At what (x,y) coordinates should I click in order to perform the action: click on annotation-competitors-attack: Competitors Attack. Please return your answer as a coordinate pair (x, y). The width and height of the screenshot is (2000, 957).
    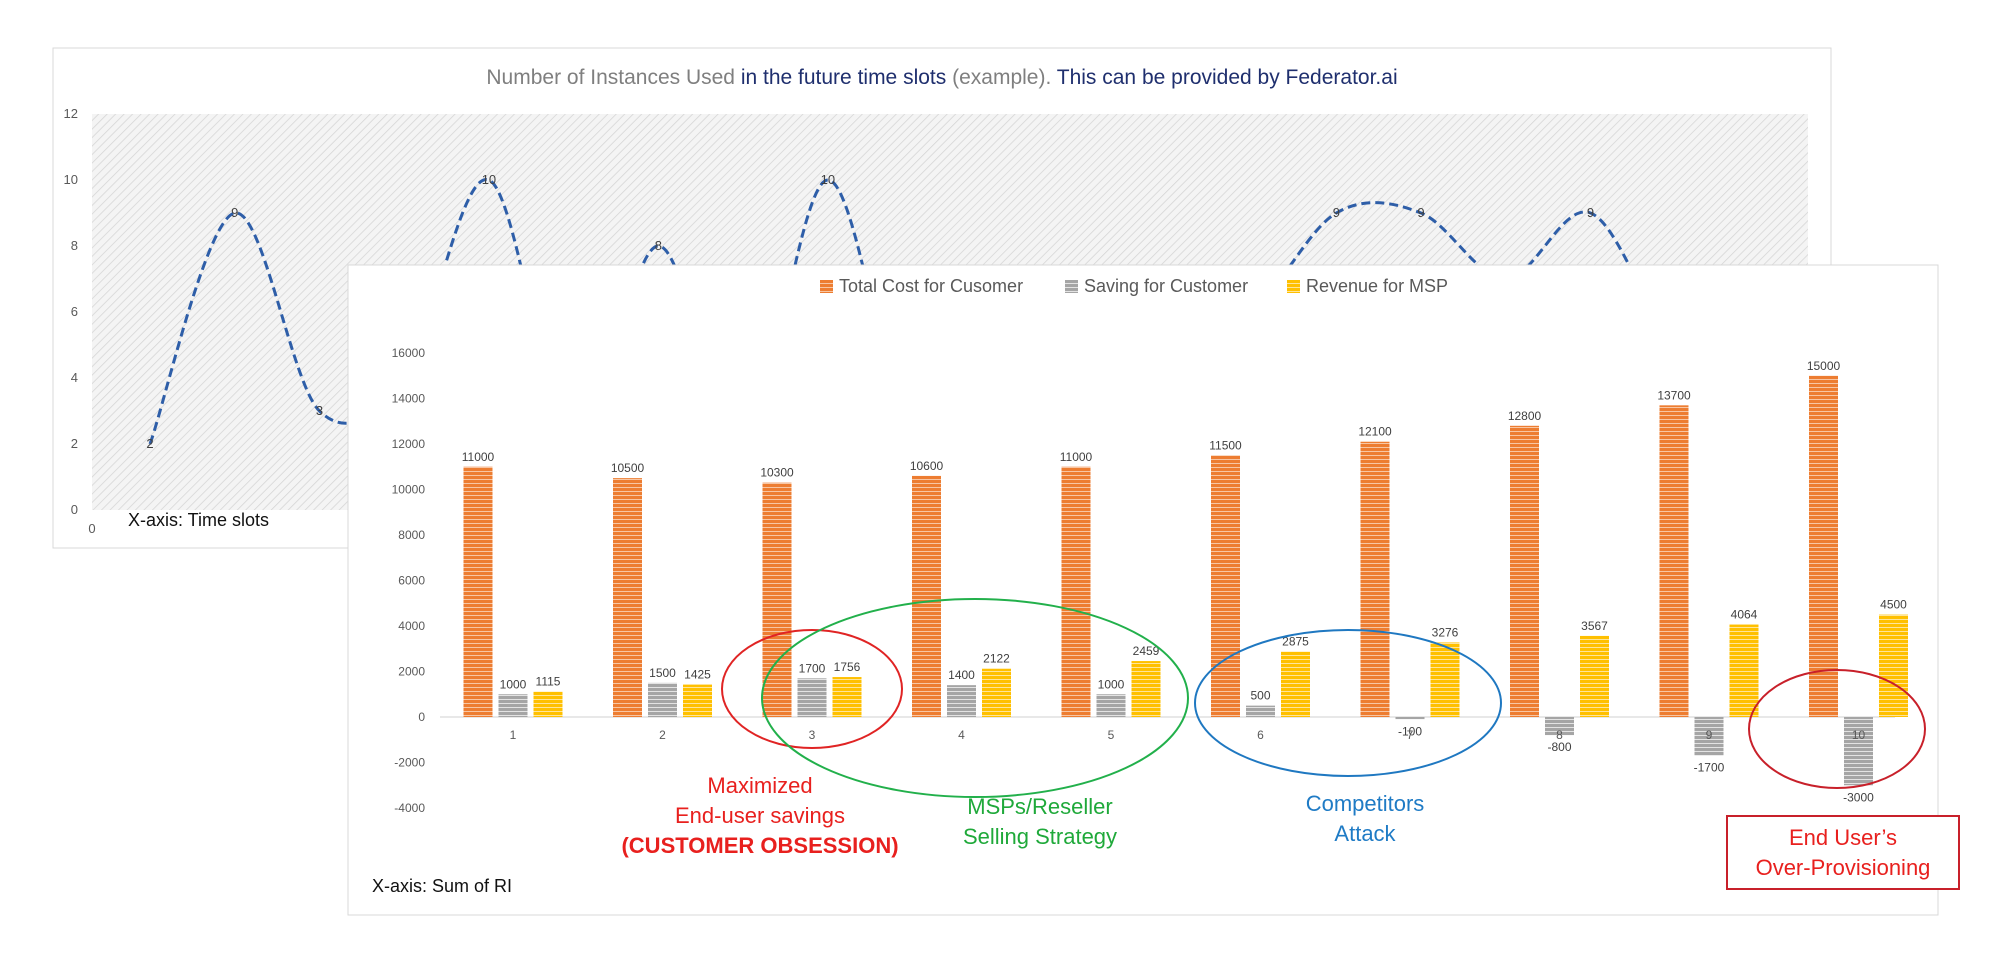
    Looking at the image, I should click on (1365, 819).